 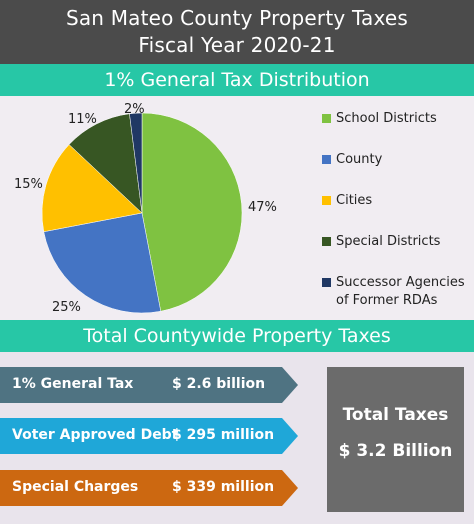 I want to click on tax-item-general-tax: 1% General Tax $ 2.6 billion, so click(x=150, y=385).